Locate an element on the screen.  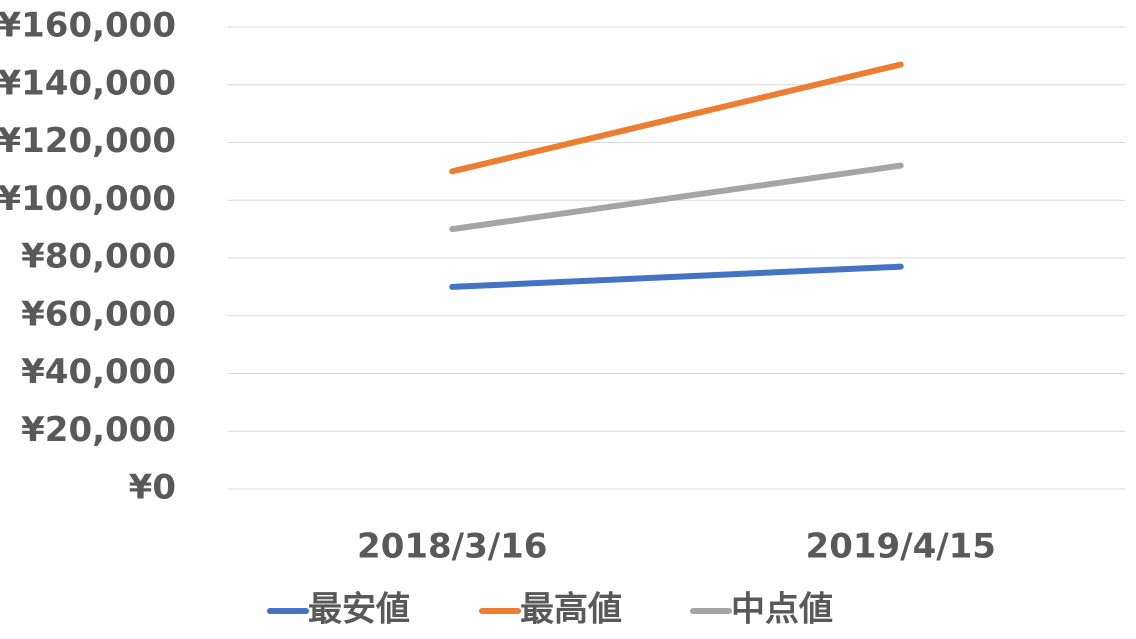
x-tick-label: 2019/4/15 is located at coordinates (901, 547).